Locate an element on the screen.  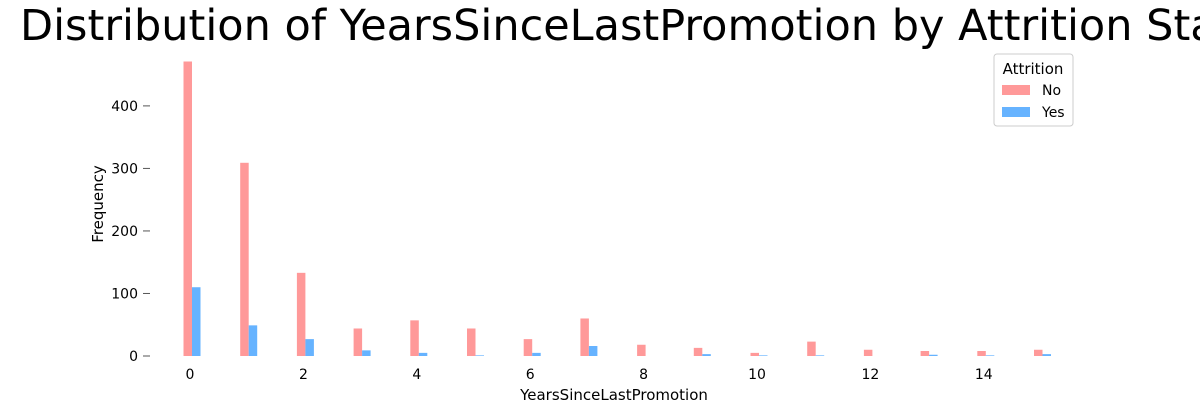
y-tick-label: 200 is located at coordinates (124, 232).